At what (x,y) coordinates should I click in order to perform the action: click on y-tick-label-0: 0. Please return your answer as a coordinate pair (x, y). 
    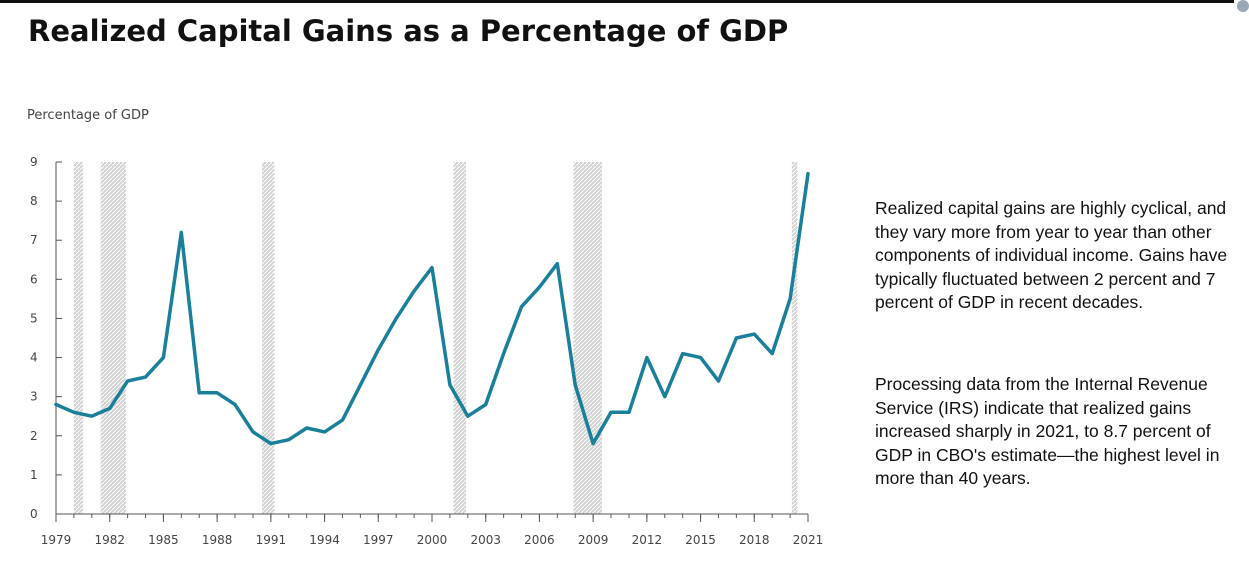
    Looking at the image, I should click on (34, 514).